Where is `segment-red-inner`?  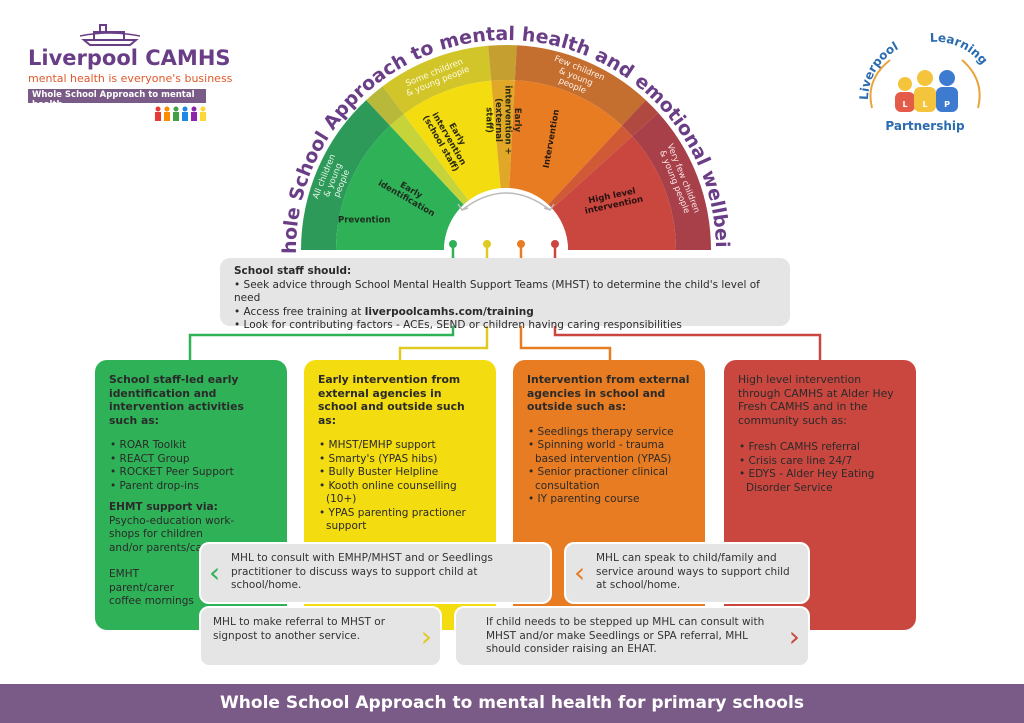
segment-red-inner is located at coordinates (614, 193).